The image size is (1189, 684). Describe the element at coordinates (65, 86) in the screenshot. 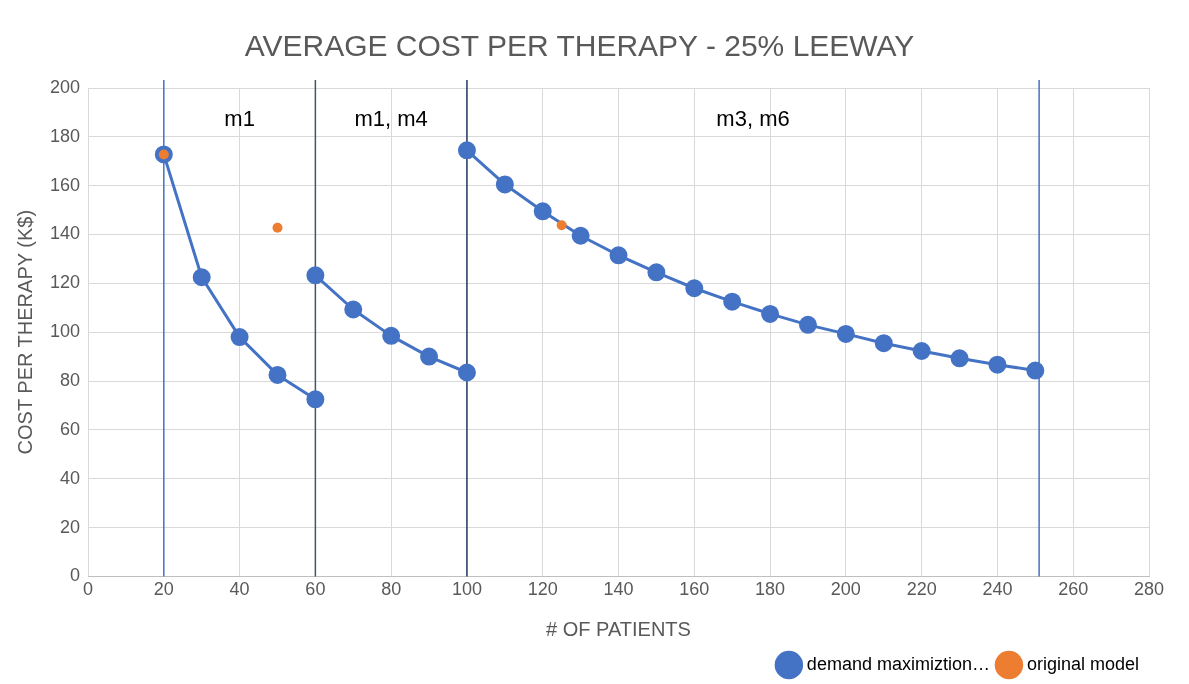

I see `y-tick-label: 200` at that location.